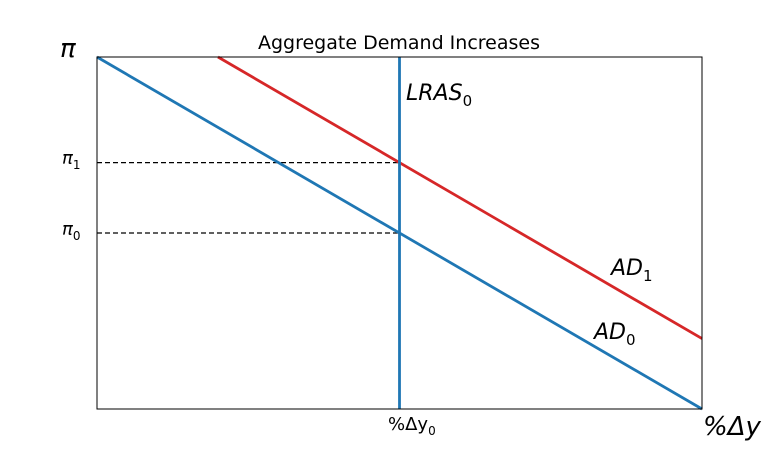 The height and width of the screenshot is (468, 780). What do you see at coordinates (732, 427) in the screenshot?
I see `x-axis-label: %Δy` at bounding box center [732, 427].